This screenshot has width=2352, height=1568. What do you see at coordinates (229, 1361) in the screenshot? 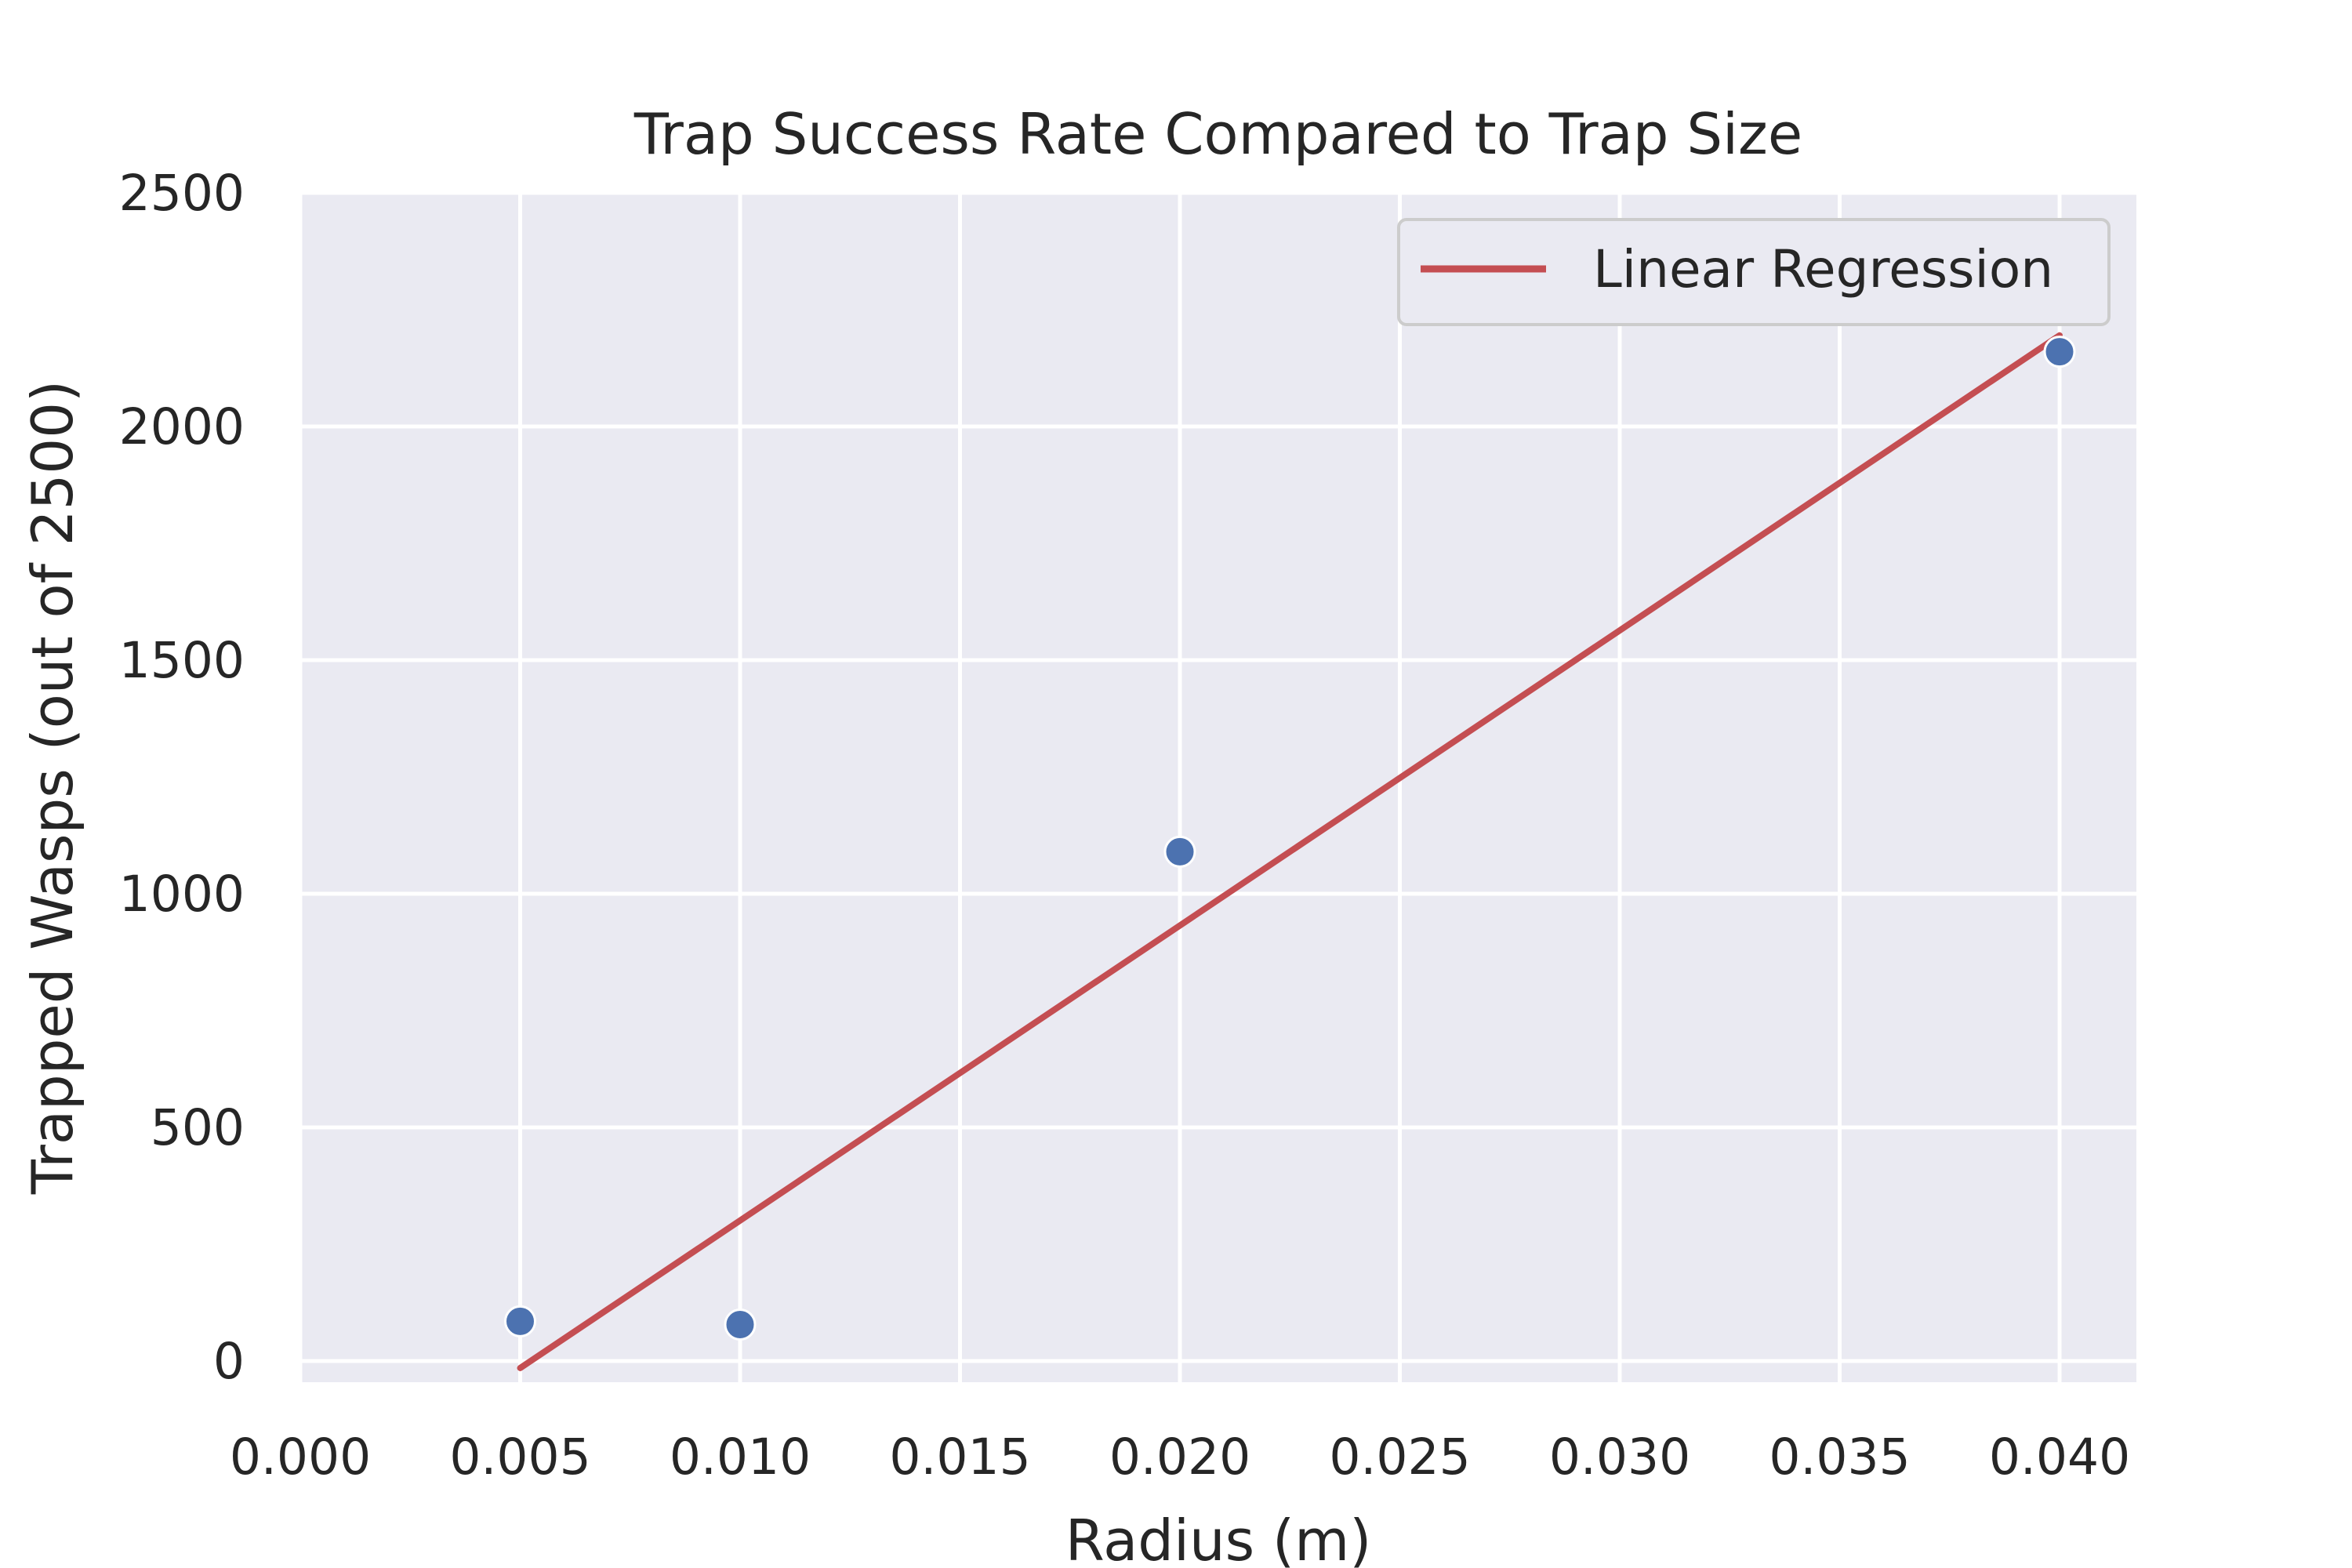
I see `y-tick-label: 0` at bounding box center [229, 1361].